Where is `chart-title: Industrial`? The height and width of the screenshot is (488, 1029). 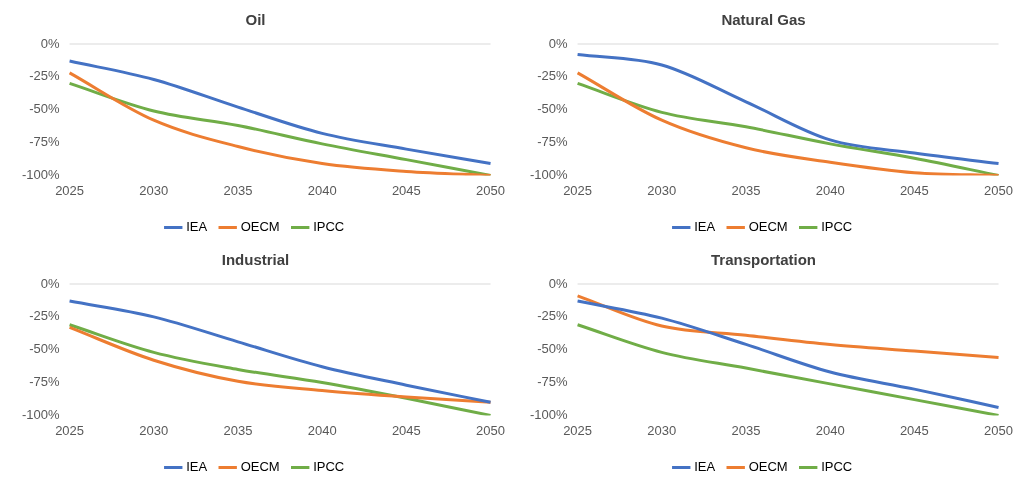 chart-title: Industrial is located at coordinates (255, 260).